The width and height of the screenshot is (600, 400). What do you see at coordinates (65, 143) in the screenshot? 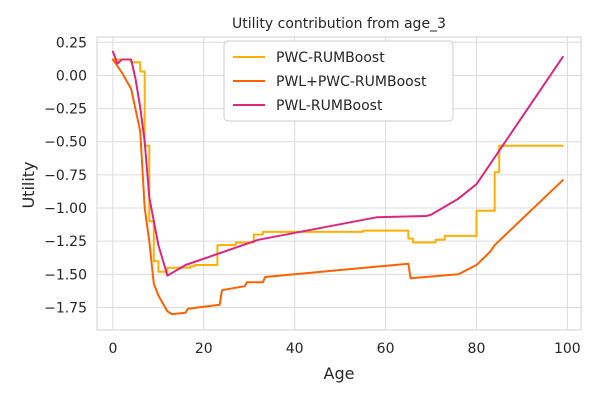
I see `y-tick-label: −0.50` at bounding box center [65, 143].